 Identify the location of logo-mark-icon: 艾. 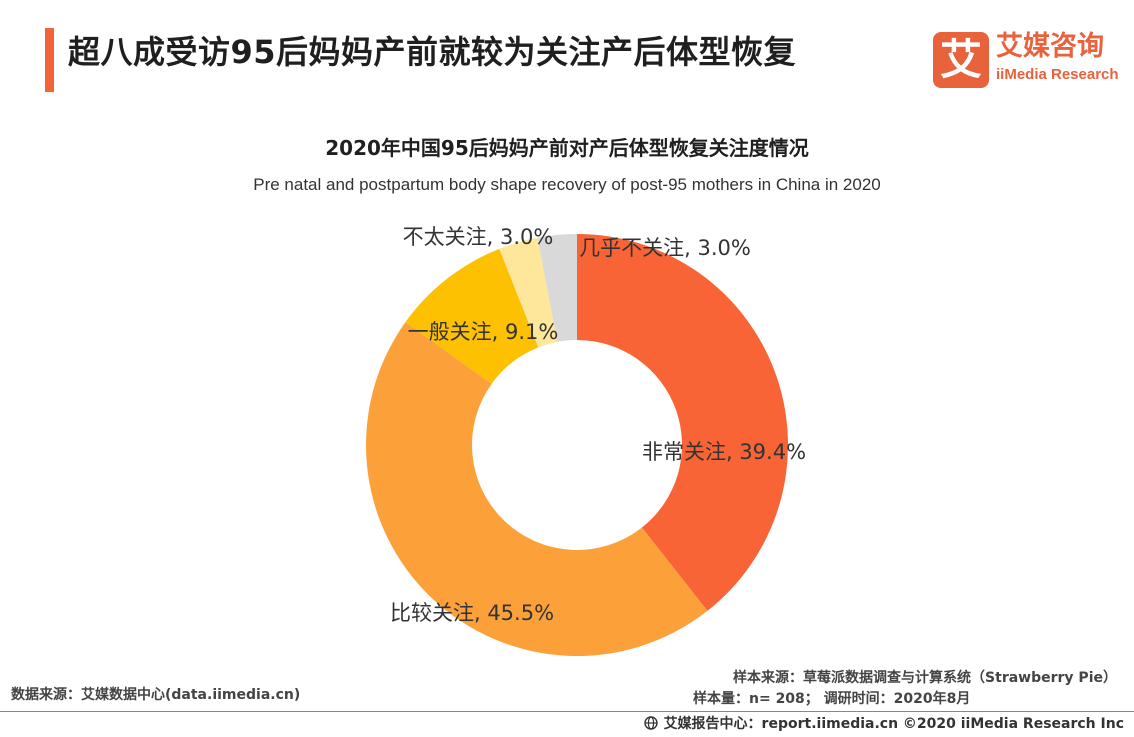
(961, 60).